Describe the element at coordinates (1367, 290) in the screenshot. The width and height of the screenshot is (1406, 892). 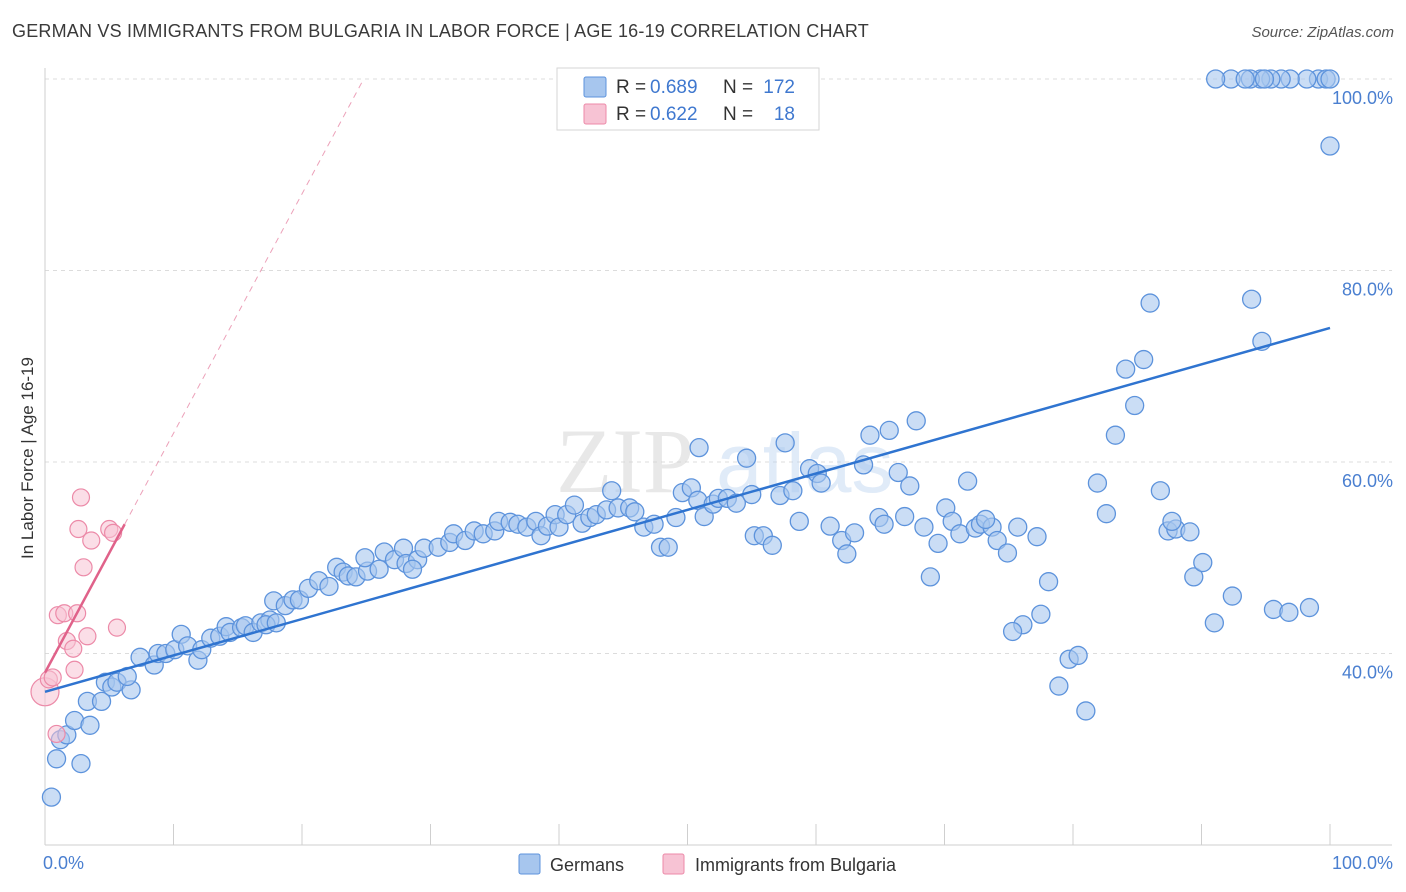
I see `y-tick-label: 80.0%` at that location.